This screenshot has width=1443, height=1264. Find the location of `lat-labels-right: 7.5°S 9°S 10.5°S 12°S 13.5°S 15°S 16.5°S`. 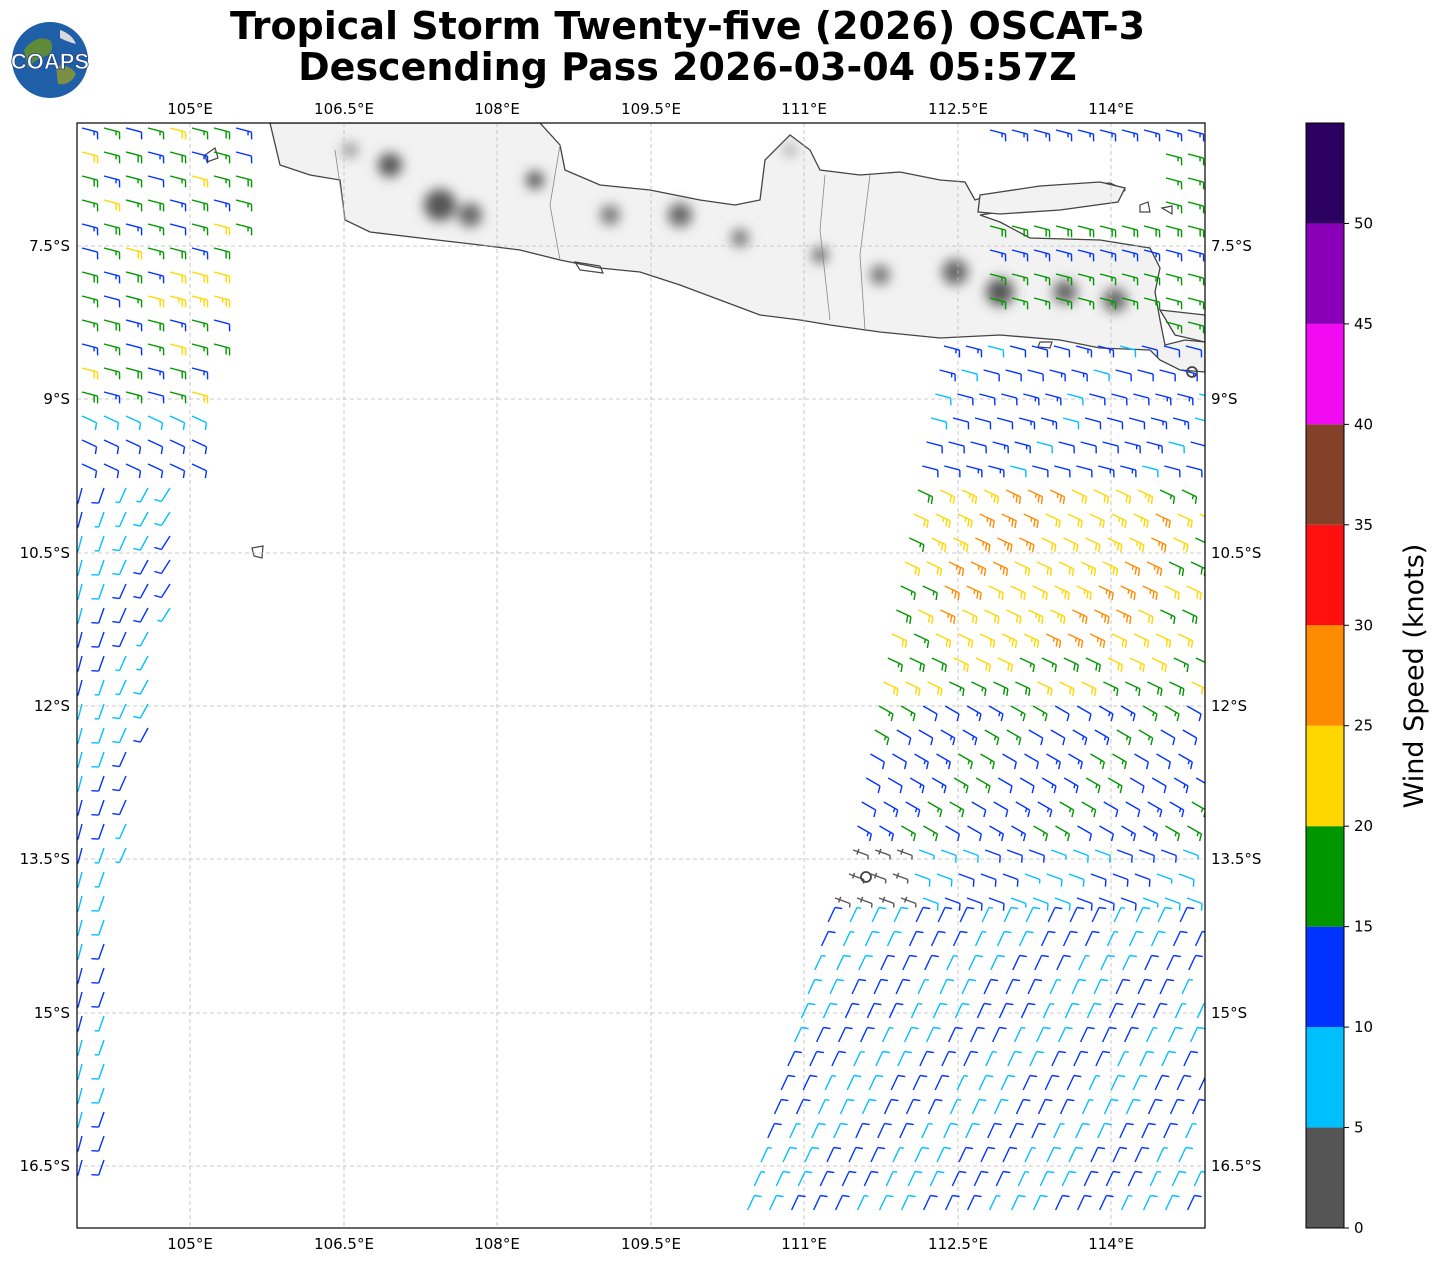

lat-labels-right: 7.5°S 9°S 10.5°S 12°S 13.5°S 15°S 16.5°S is located at coordinates (1236, 706).